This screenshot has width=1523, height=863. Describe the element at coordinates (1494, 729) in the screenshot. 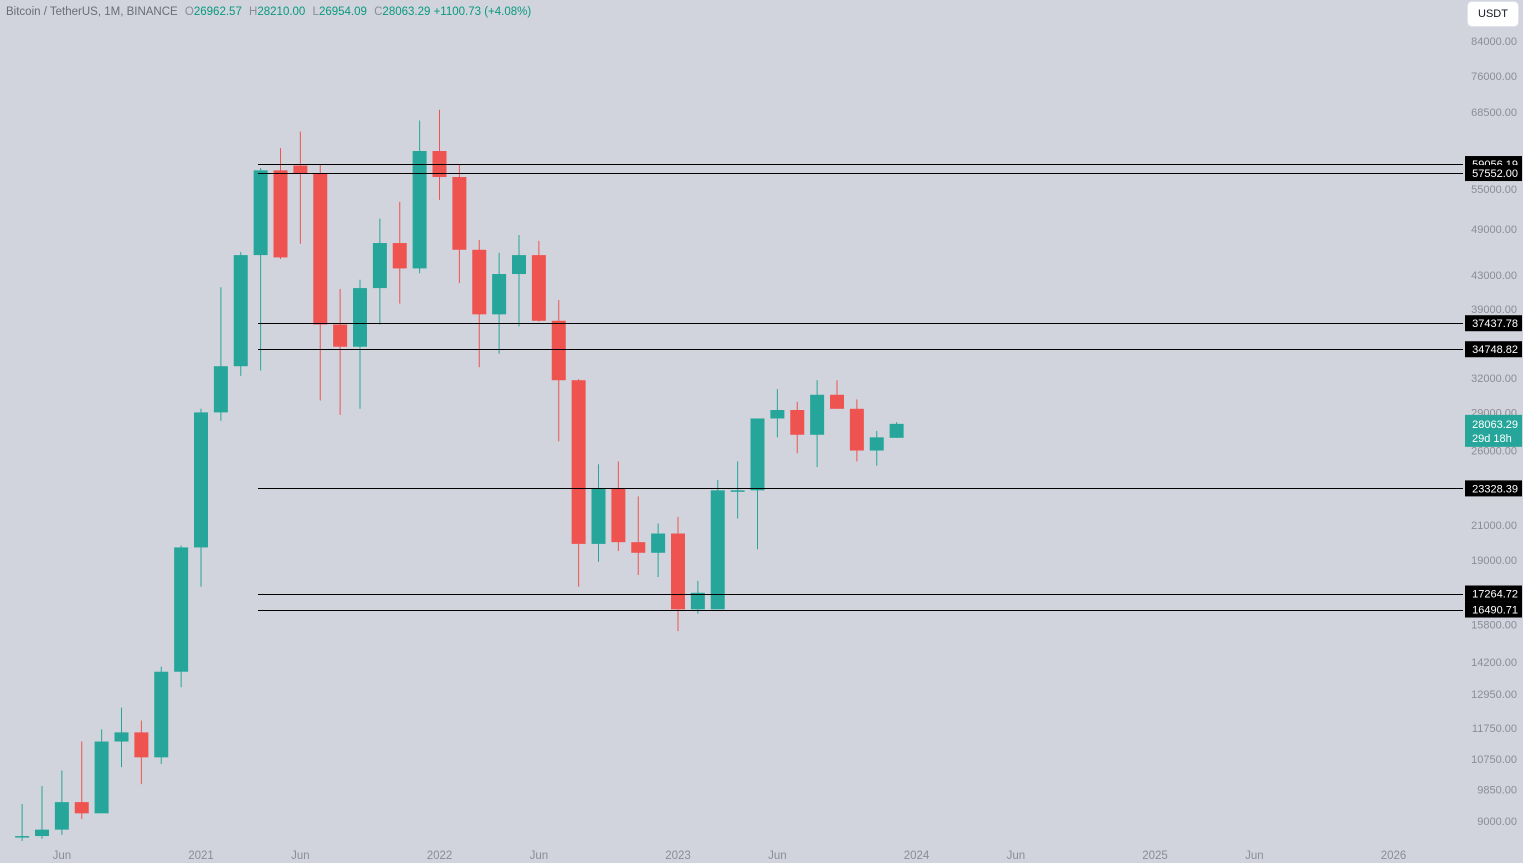

I see `y-tick-label: 11750.00` at that location.